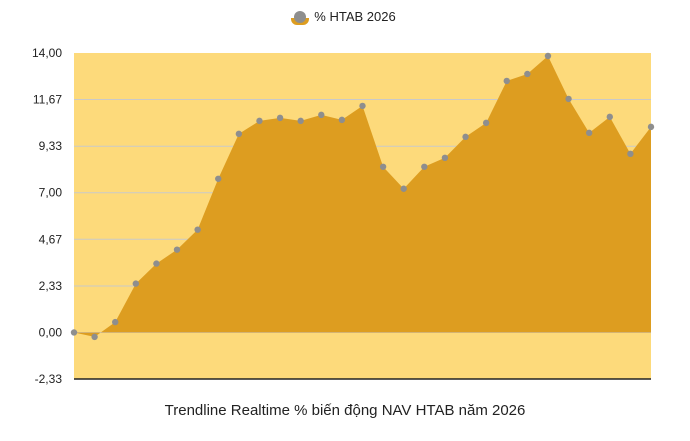  What do you see at coordinates (51, 286) in the screenshot?
I see `y-tick-label: 2,33` at bounding box center [51, 286].